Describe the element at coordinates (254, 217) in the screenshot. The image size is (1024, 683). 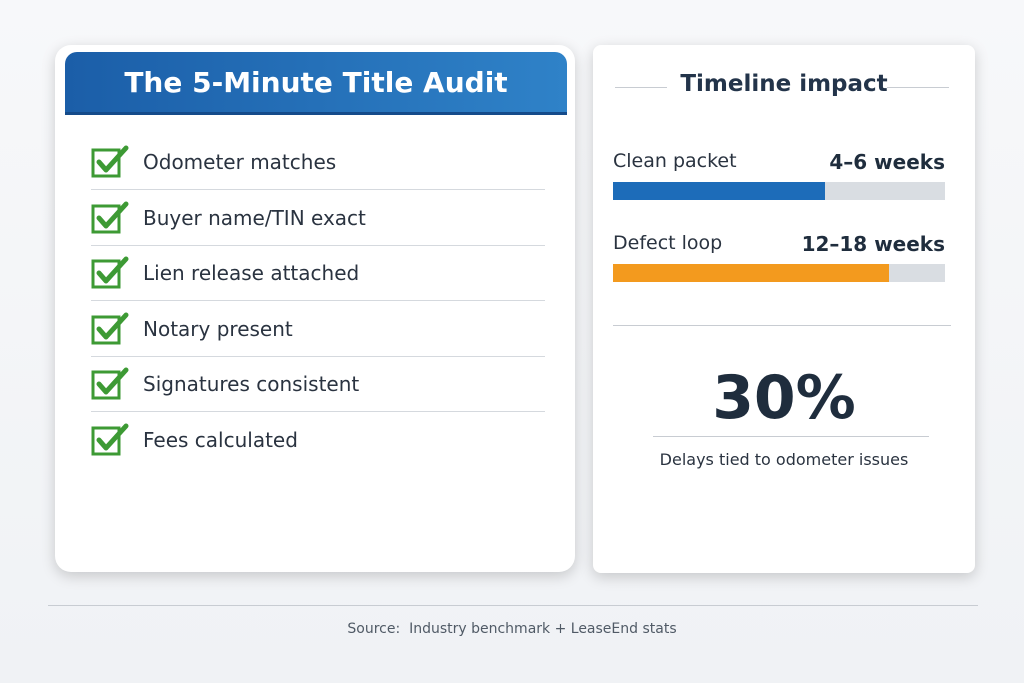
I see `item-label: Buyer name/TIN exact` at that location.